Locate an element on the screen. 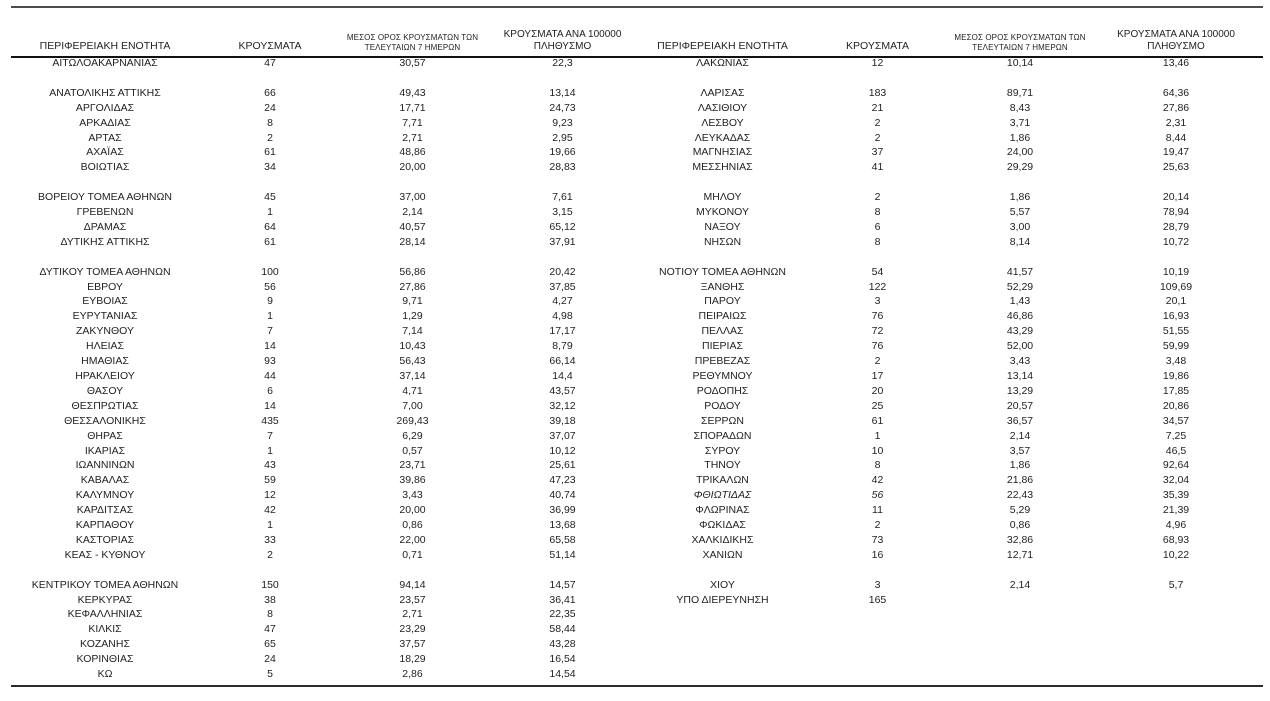 The image size is (1270, 701). table-row: ΡΟΔΟΠΗΣ 20 13,29 17,85 is located at coordinates (951, 391).